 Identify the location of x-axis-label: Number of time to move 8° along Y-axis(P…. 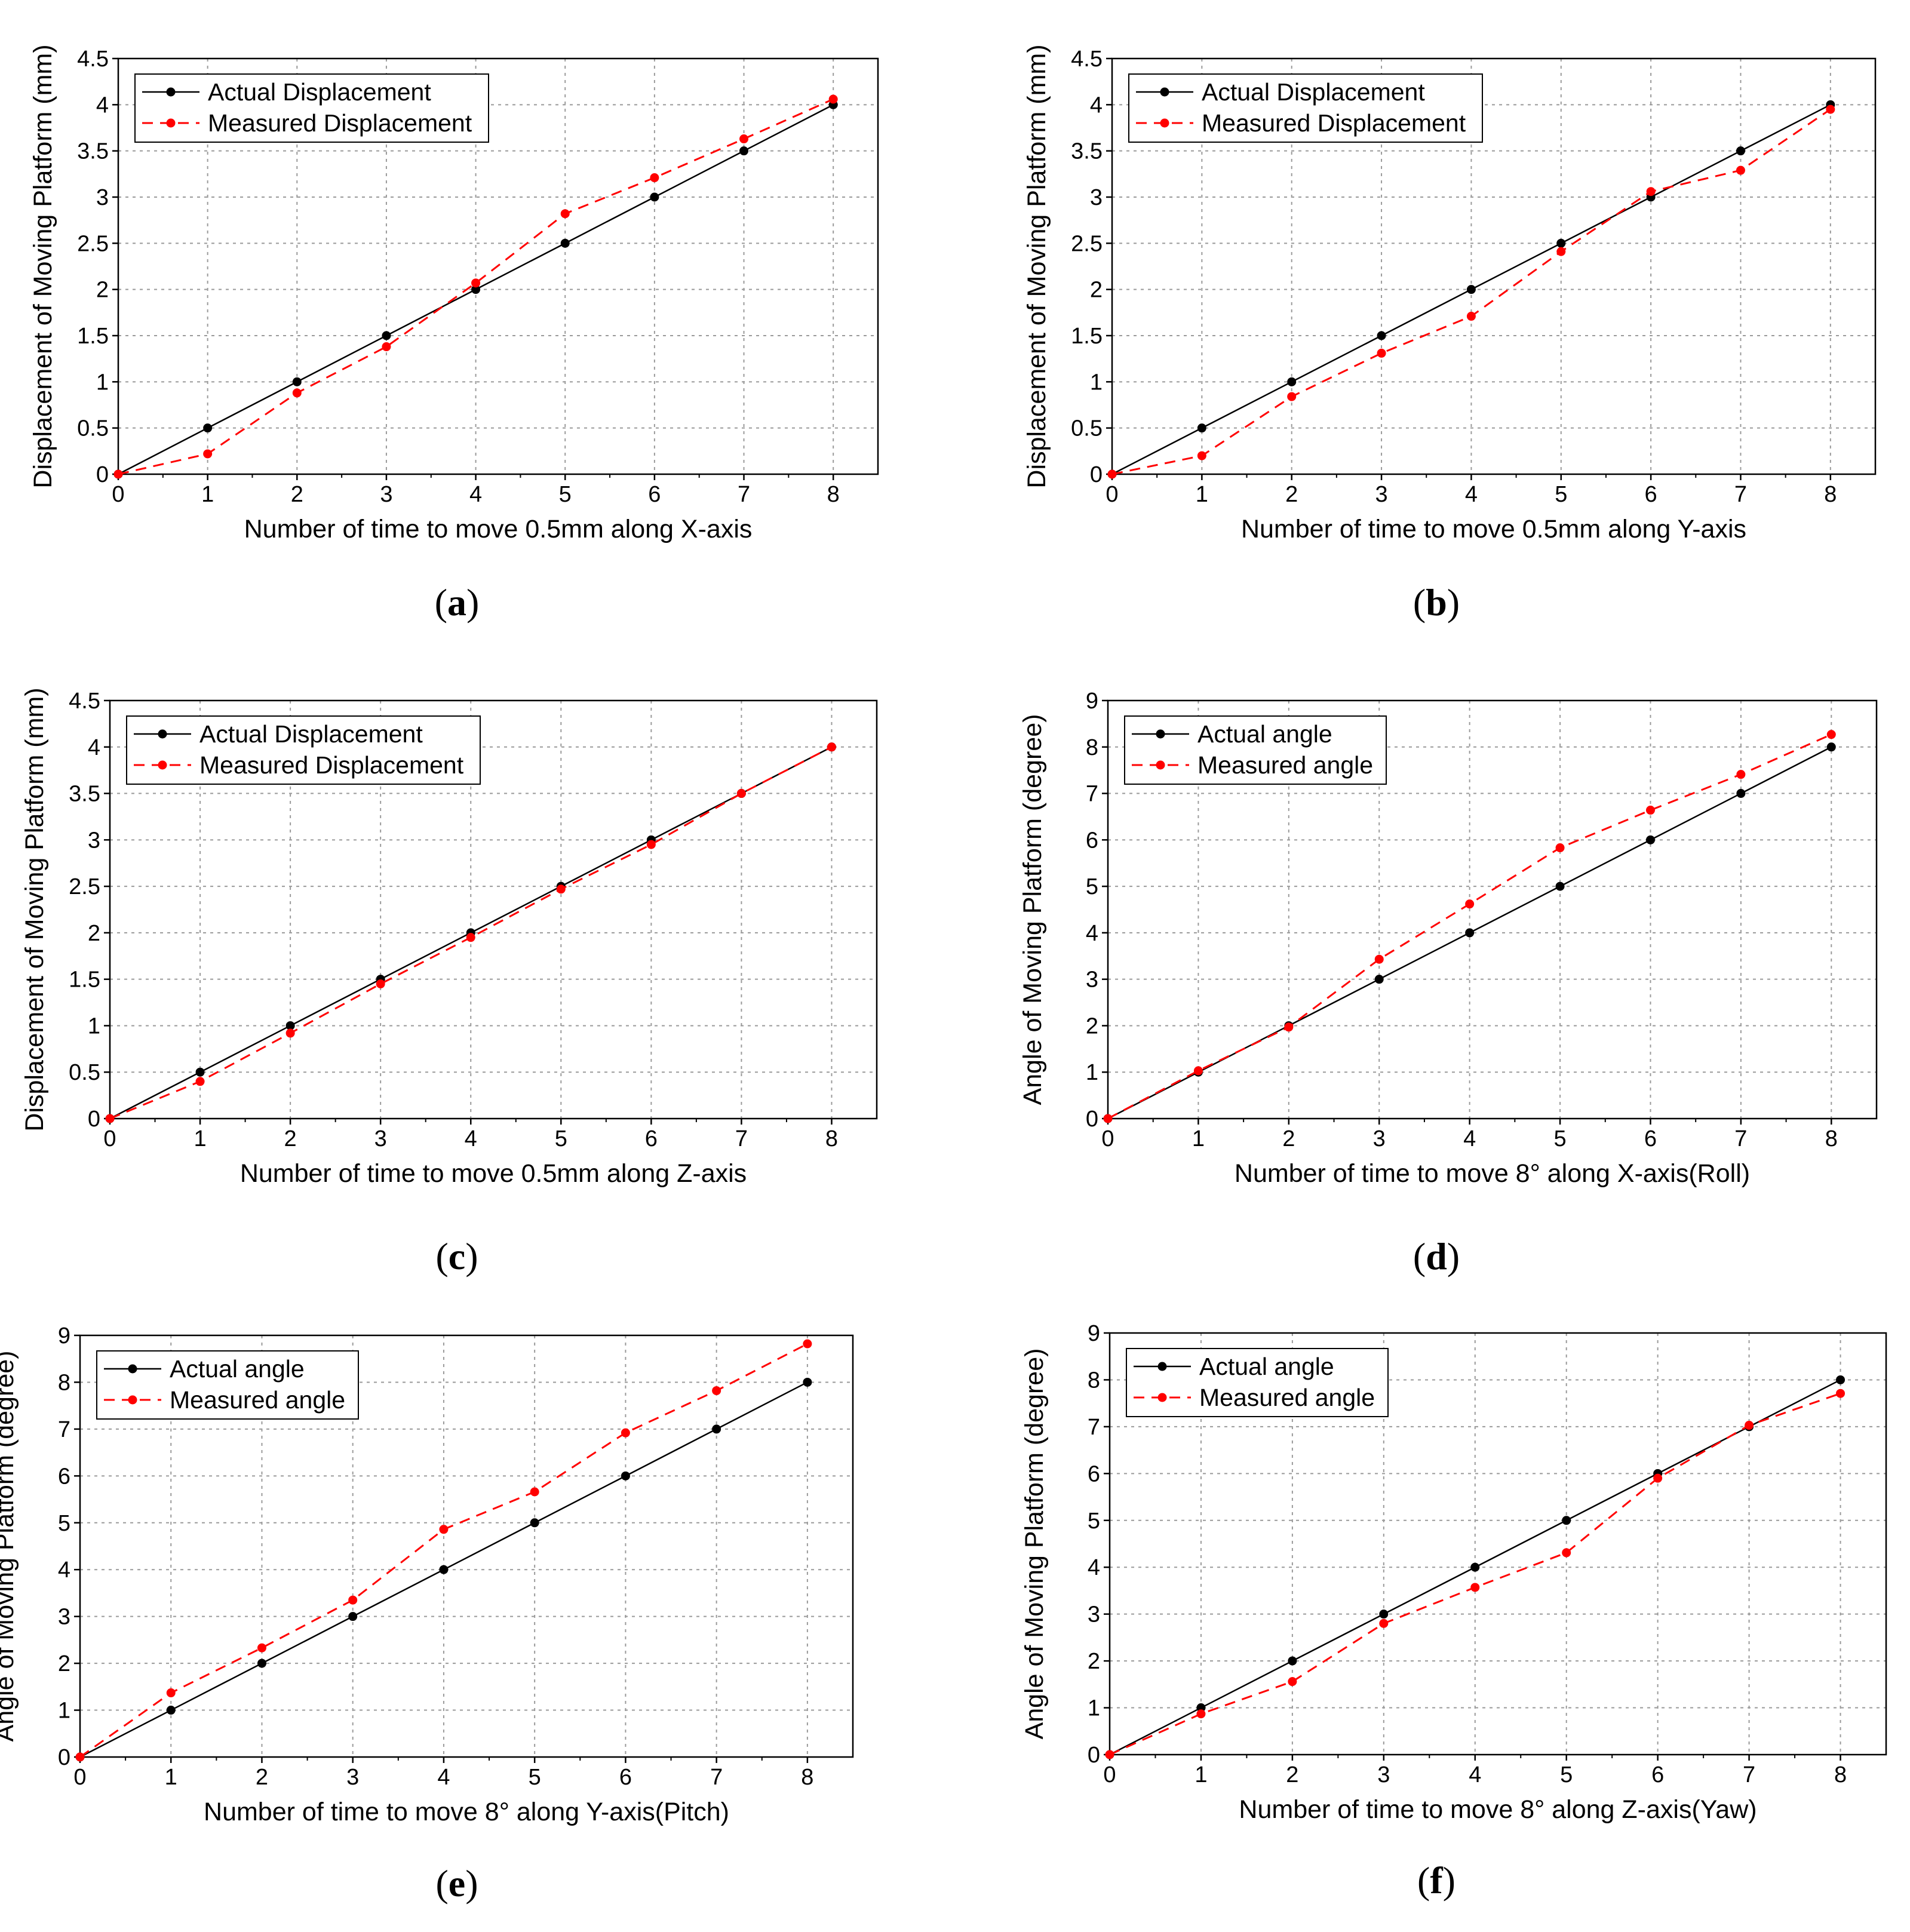
(466, 1812).